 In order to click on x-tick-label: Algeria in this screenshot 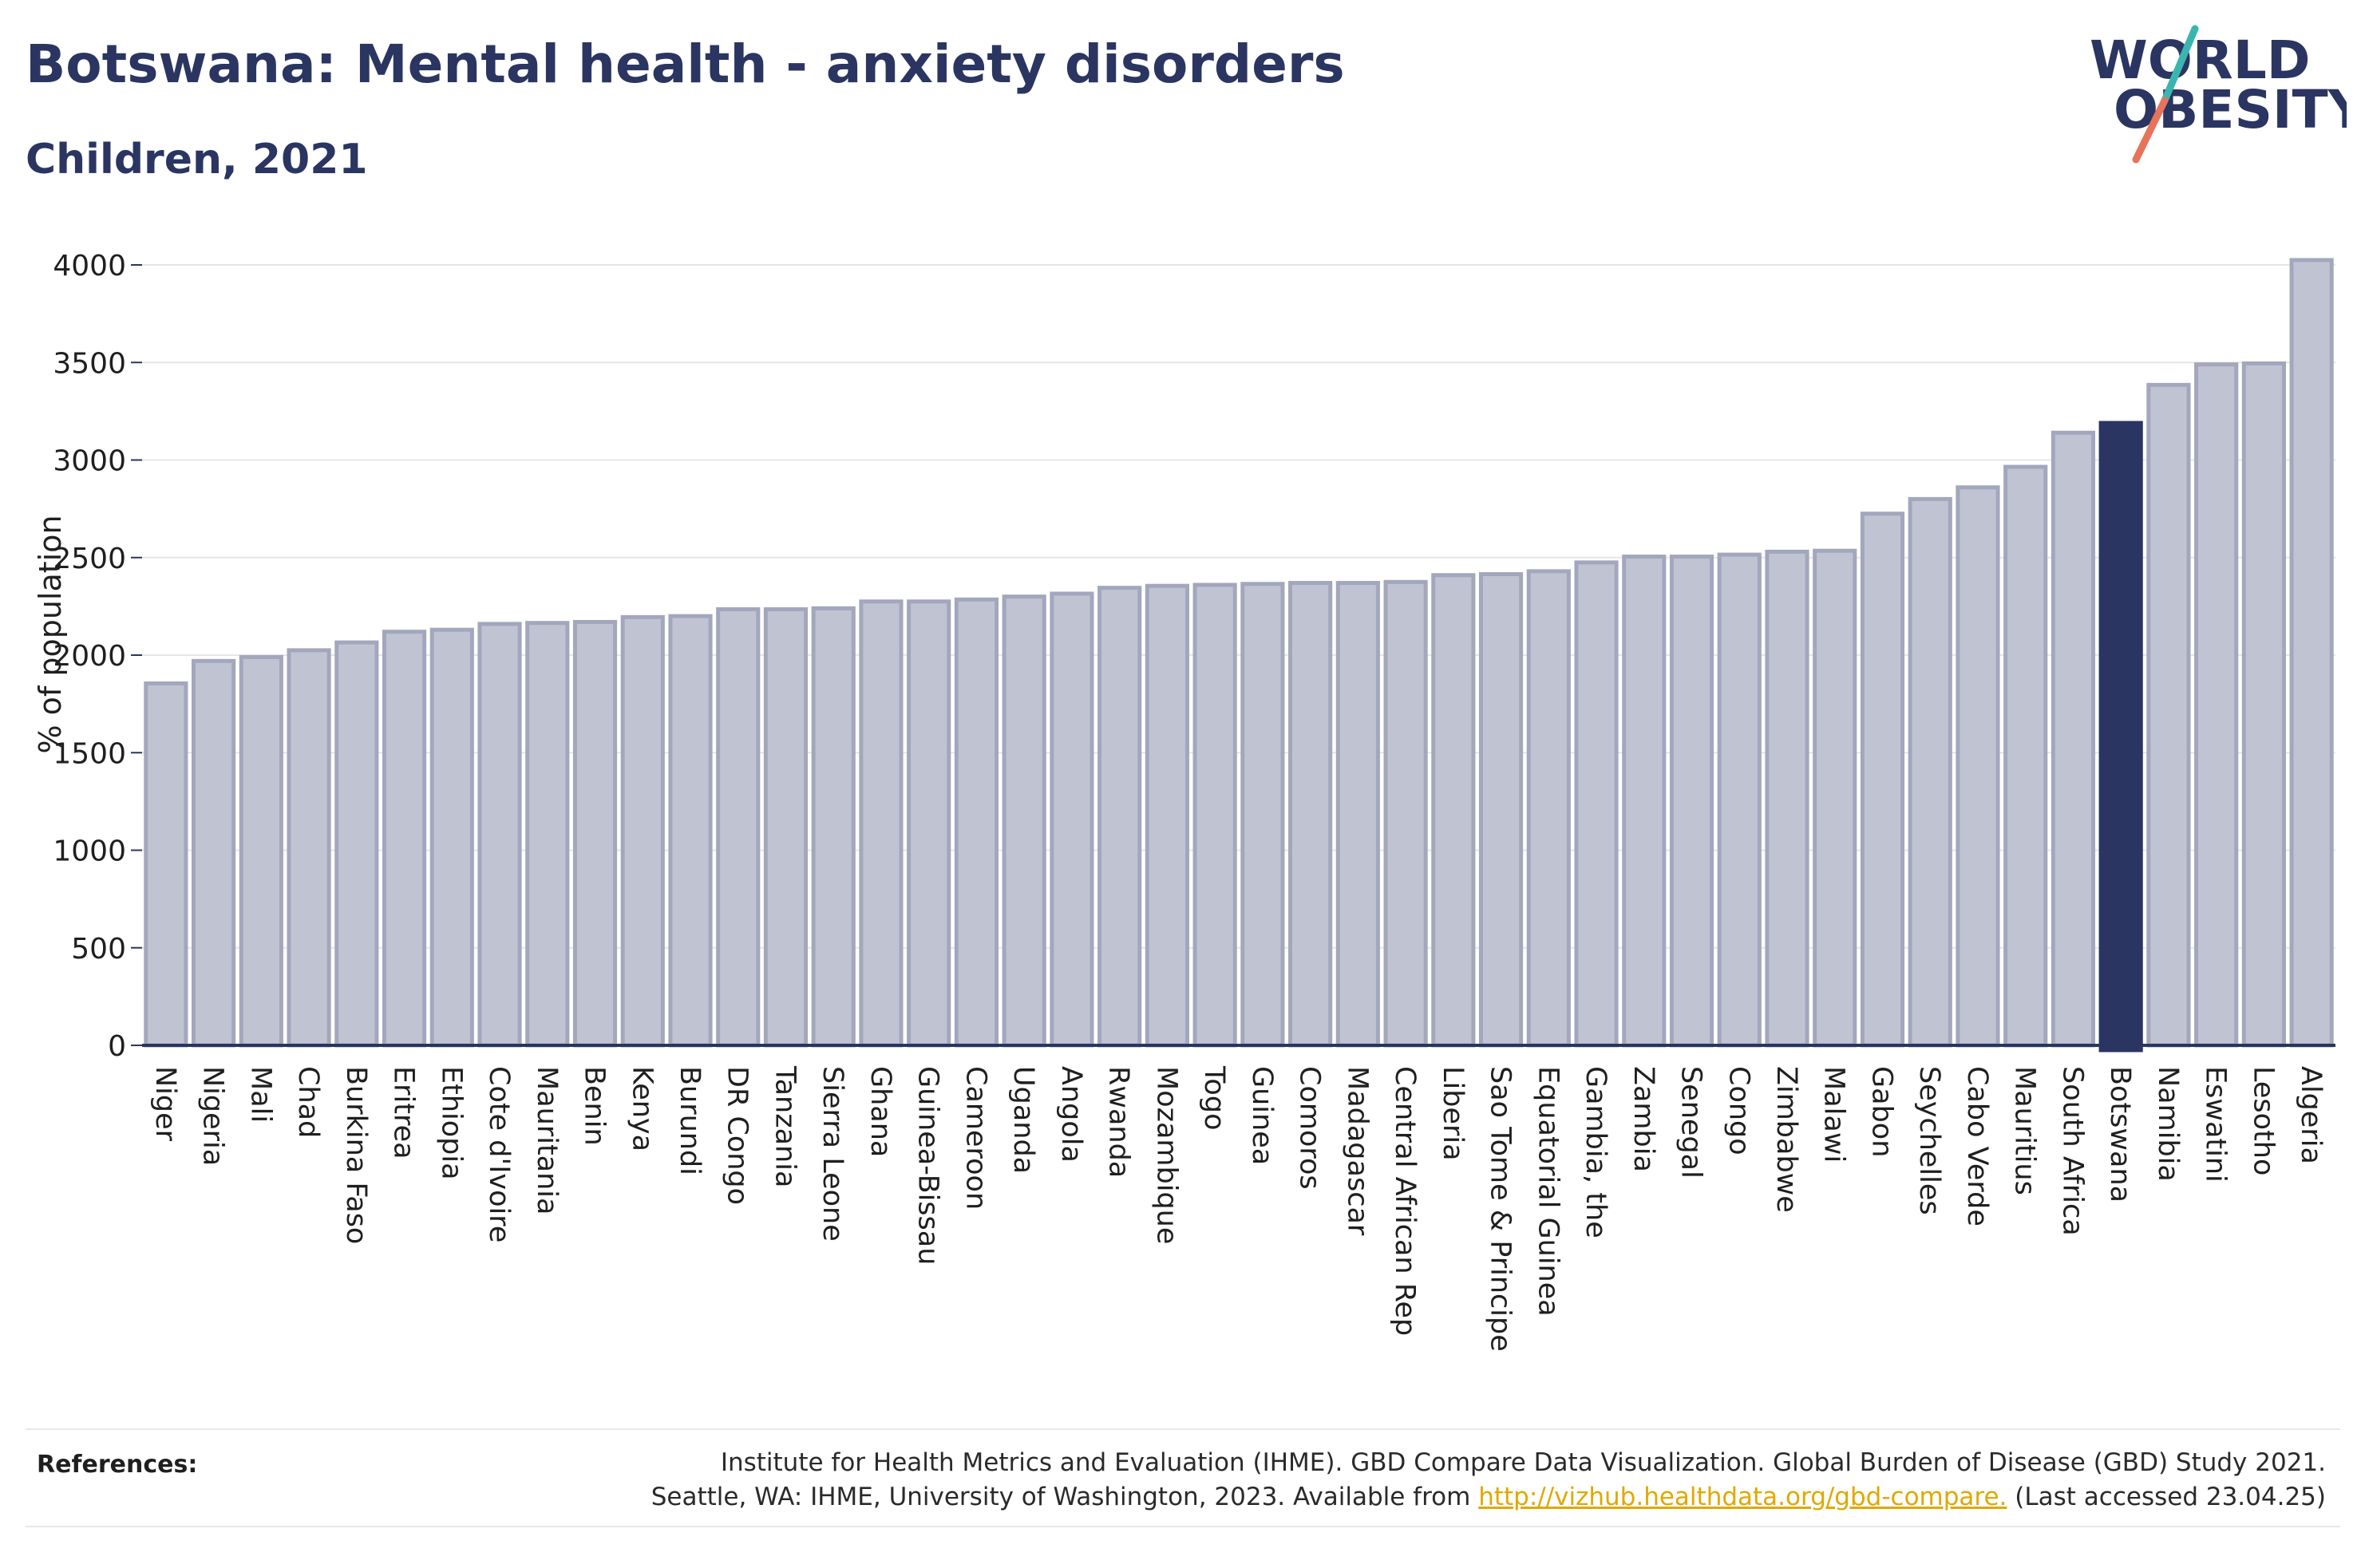, I will do `click(2311, 1115)`.